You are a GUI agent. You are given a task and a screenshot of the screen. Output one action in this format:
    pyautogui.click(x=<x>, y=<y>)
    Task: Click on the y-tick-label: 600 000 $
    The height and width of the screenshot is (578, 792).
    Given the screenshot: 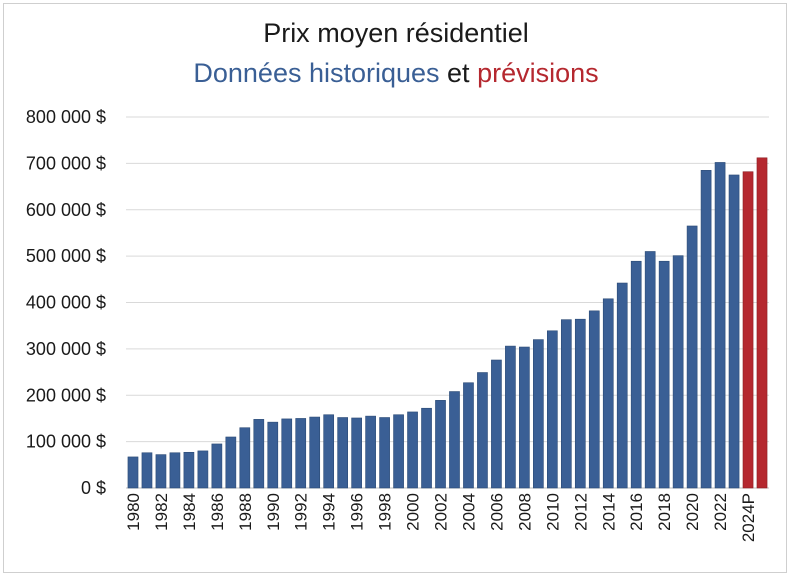 What is the action you would take?
    pyautogui.click(x=66, y=210)
    